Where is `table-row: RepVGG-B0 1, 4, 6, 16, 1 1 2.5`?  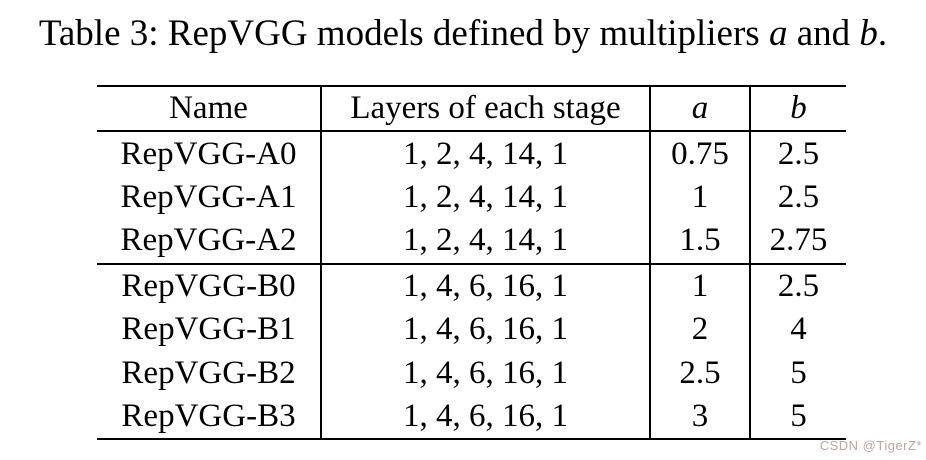 table-row: RepVGG-B0 1, 4, 6, 16, 1 1 2.5 is located at coordinates (471, 285).